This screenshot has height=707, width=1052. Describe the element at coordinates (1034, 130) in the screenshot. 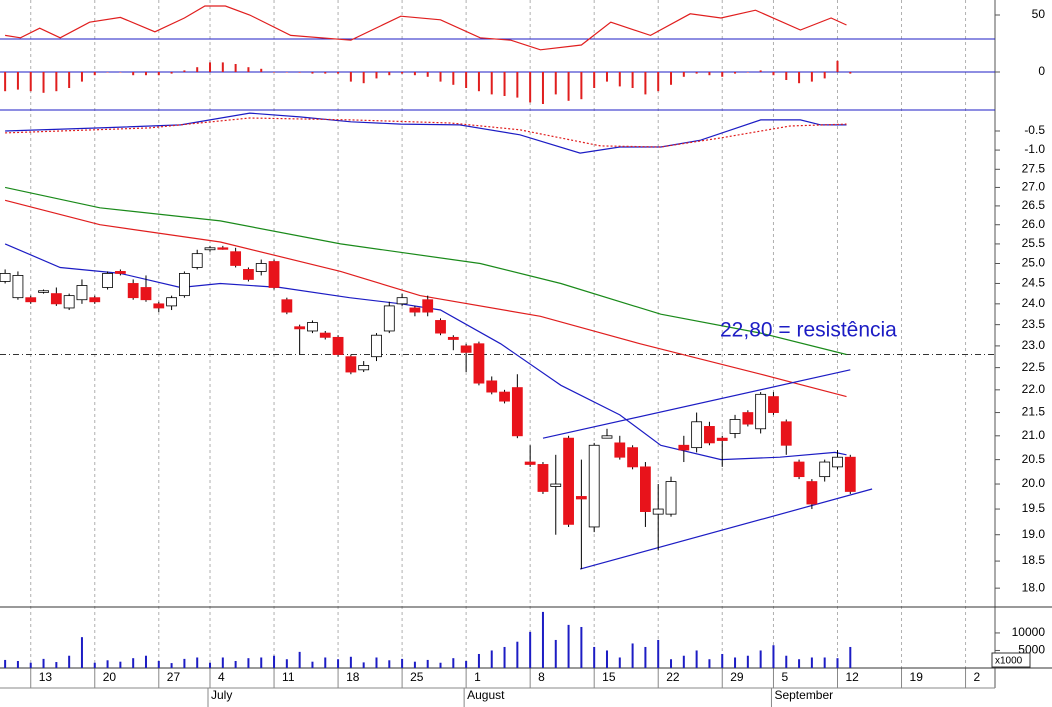

I see `y-tick-label: -0.5` at that location.